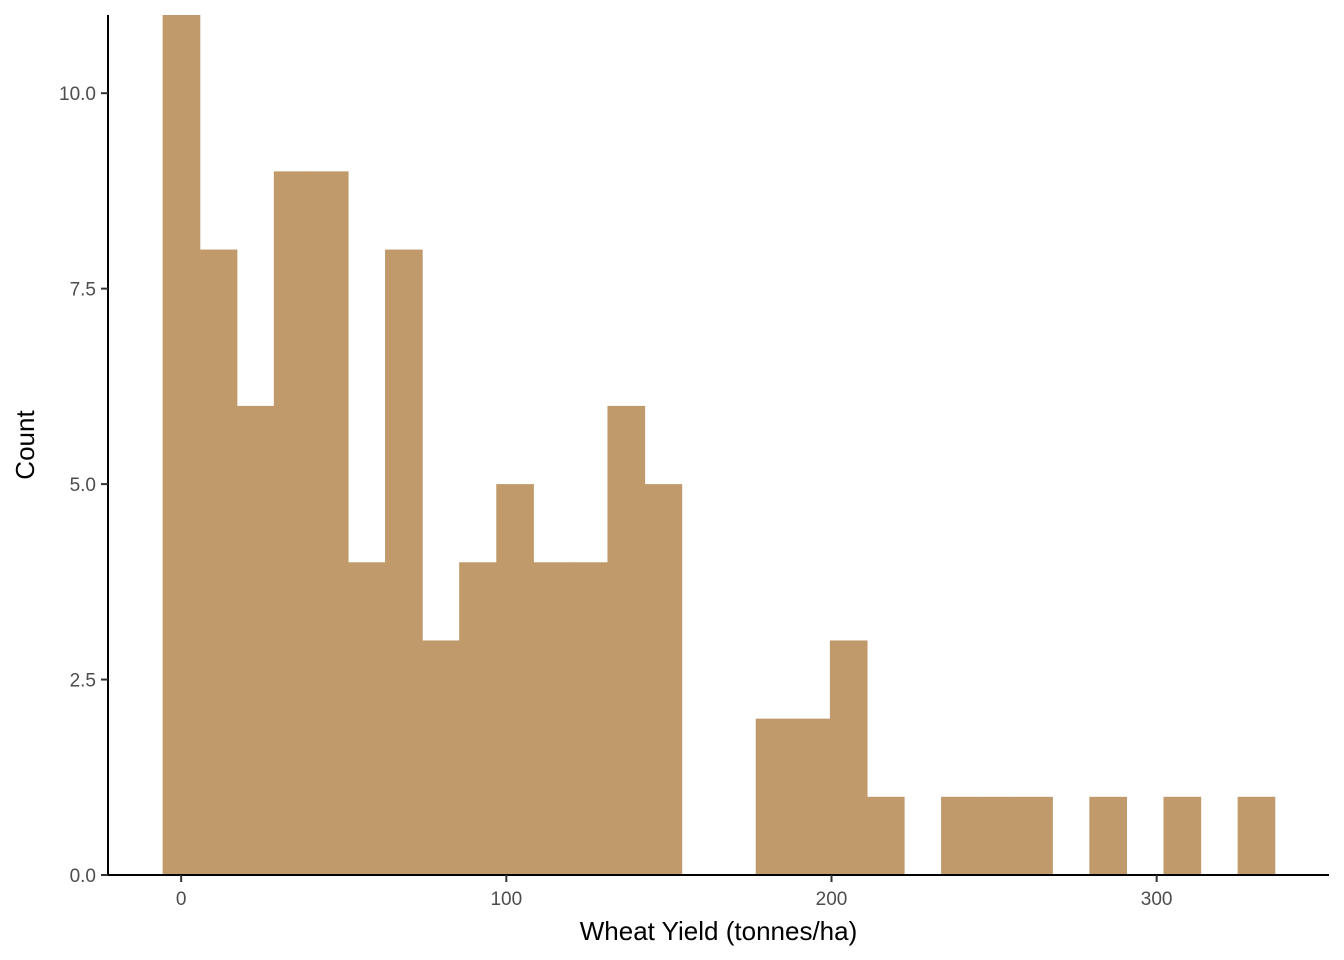 Image resolution: width=1344 pixels, height=960 pixels. Describe the element at coordinates (719, 931) in the screenshot. I see `x-axis-title: Wheat Yield (tonnes/ha)` at that location.